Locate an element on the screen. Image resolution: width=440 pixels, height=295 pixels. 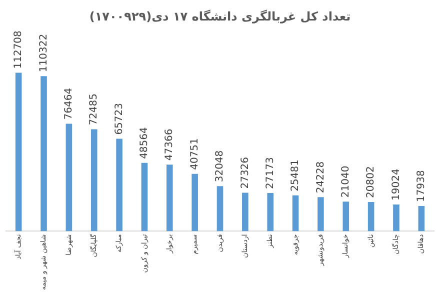
chart-title: (۱۷۰۰۹۲۹)تعداد کل غربالگری دانشگاه ۱۷ دی is located at coordinates (220, 16).